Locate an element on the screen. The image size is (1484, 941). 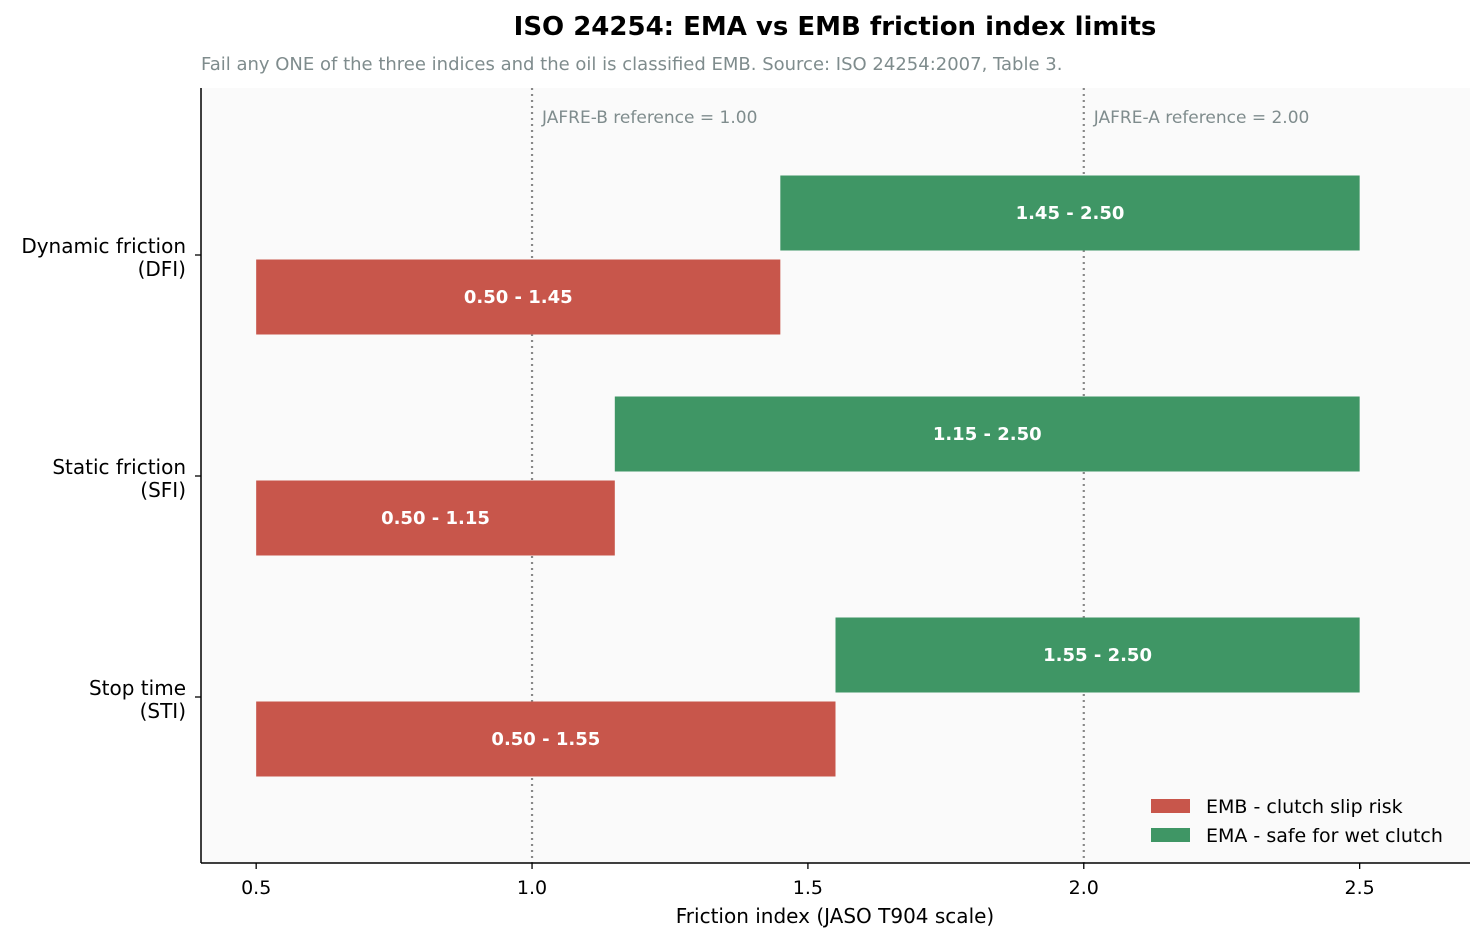
bar-label-emb-1: 0.50 - 1.45 is located at coordinates (518, 297).